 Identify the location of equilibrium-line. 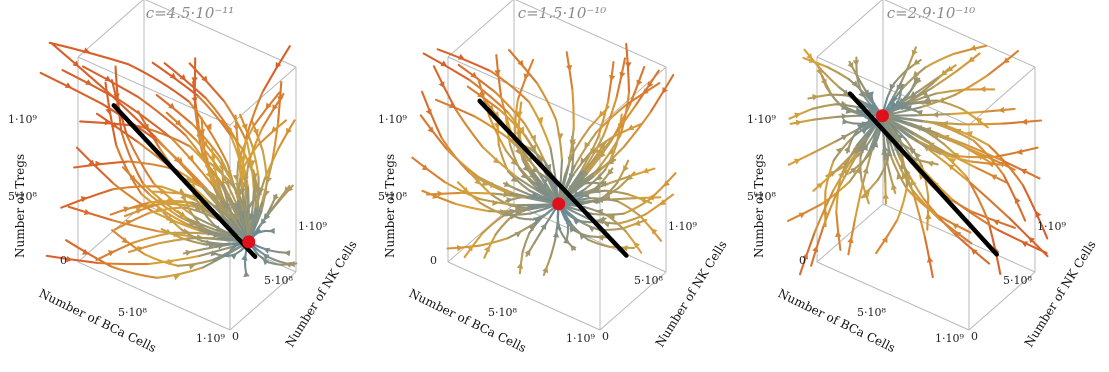
(184, 181).